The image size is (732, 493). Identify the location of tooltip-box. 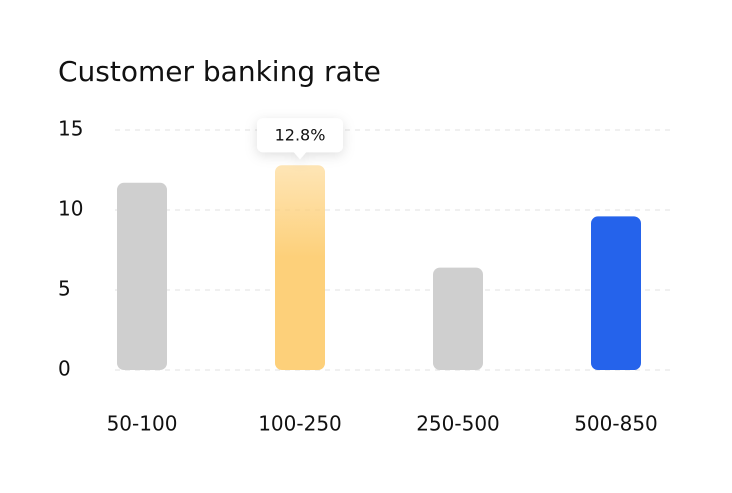
(300, 135).